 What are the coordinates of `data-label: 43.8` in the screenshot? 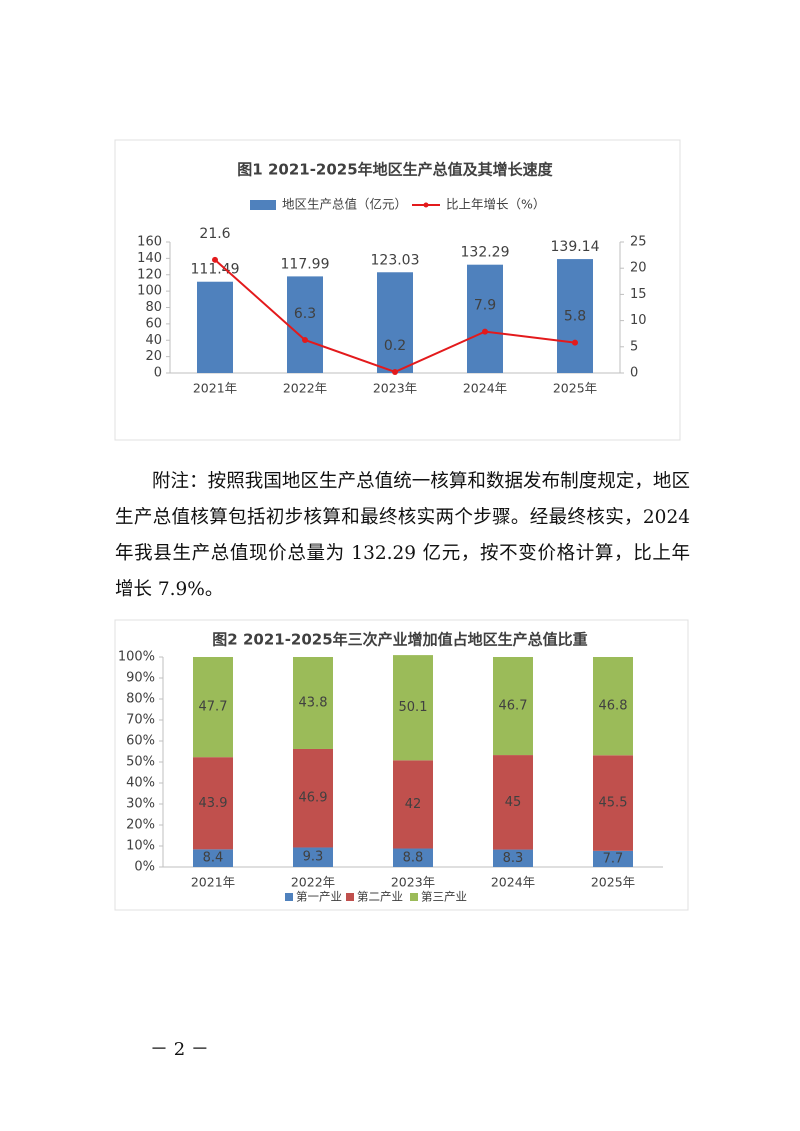 It's located at (313, 702).